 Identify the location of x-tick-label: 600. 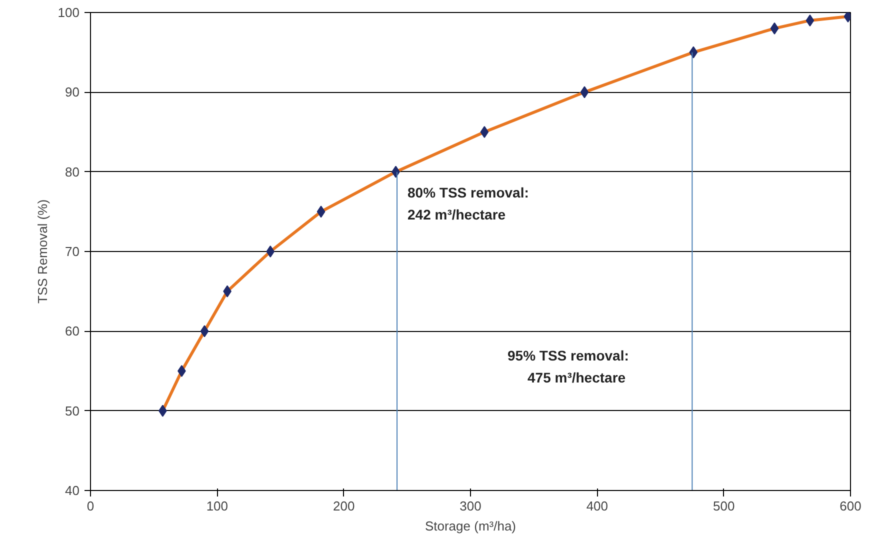
(851, 506).